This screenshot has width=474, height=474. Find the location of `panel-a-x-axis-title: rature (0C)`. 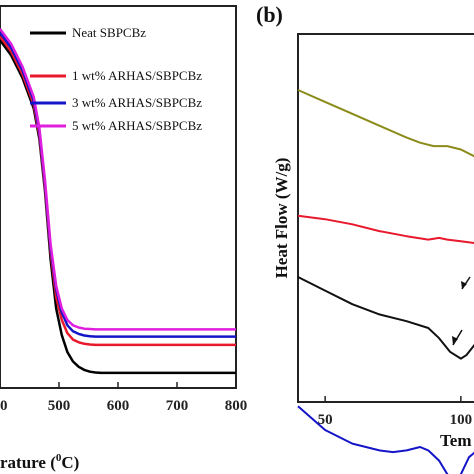

panel-a-x-axis-title: rature (0C) is located at coordinates (39, 462).